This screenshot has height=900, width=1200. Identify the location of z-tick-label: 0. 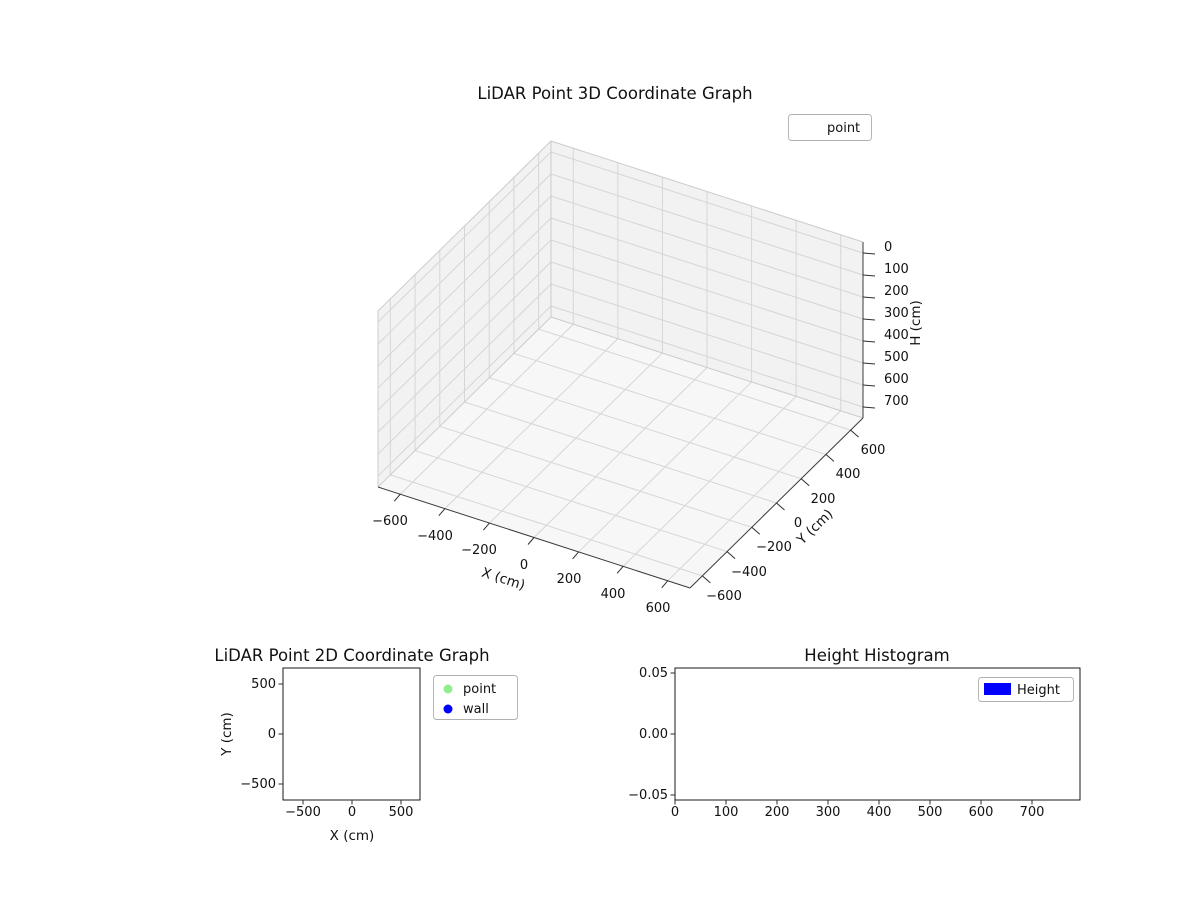
(888, 247).